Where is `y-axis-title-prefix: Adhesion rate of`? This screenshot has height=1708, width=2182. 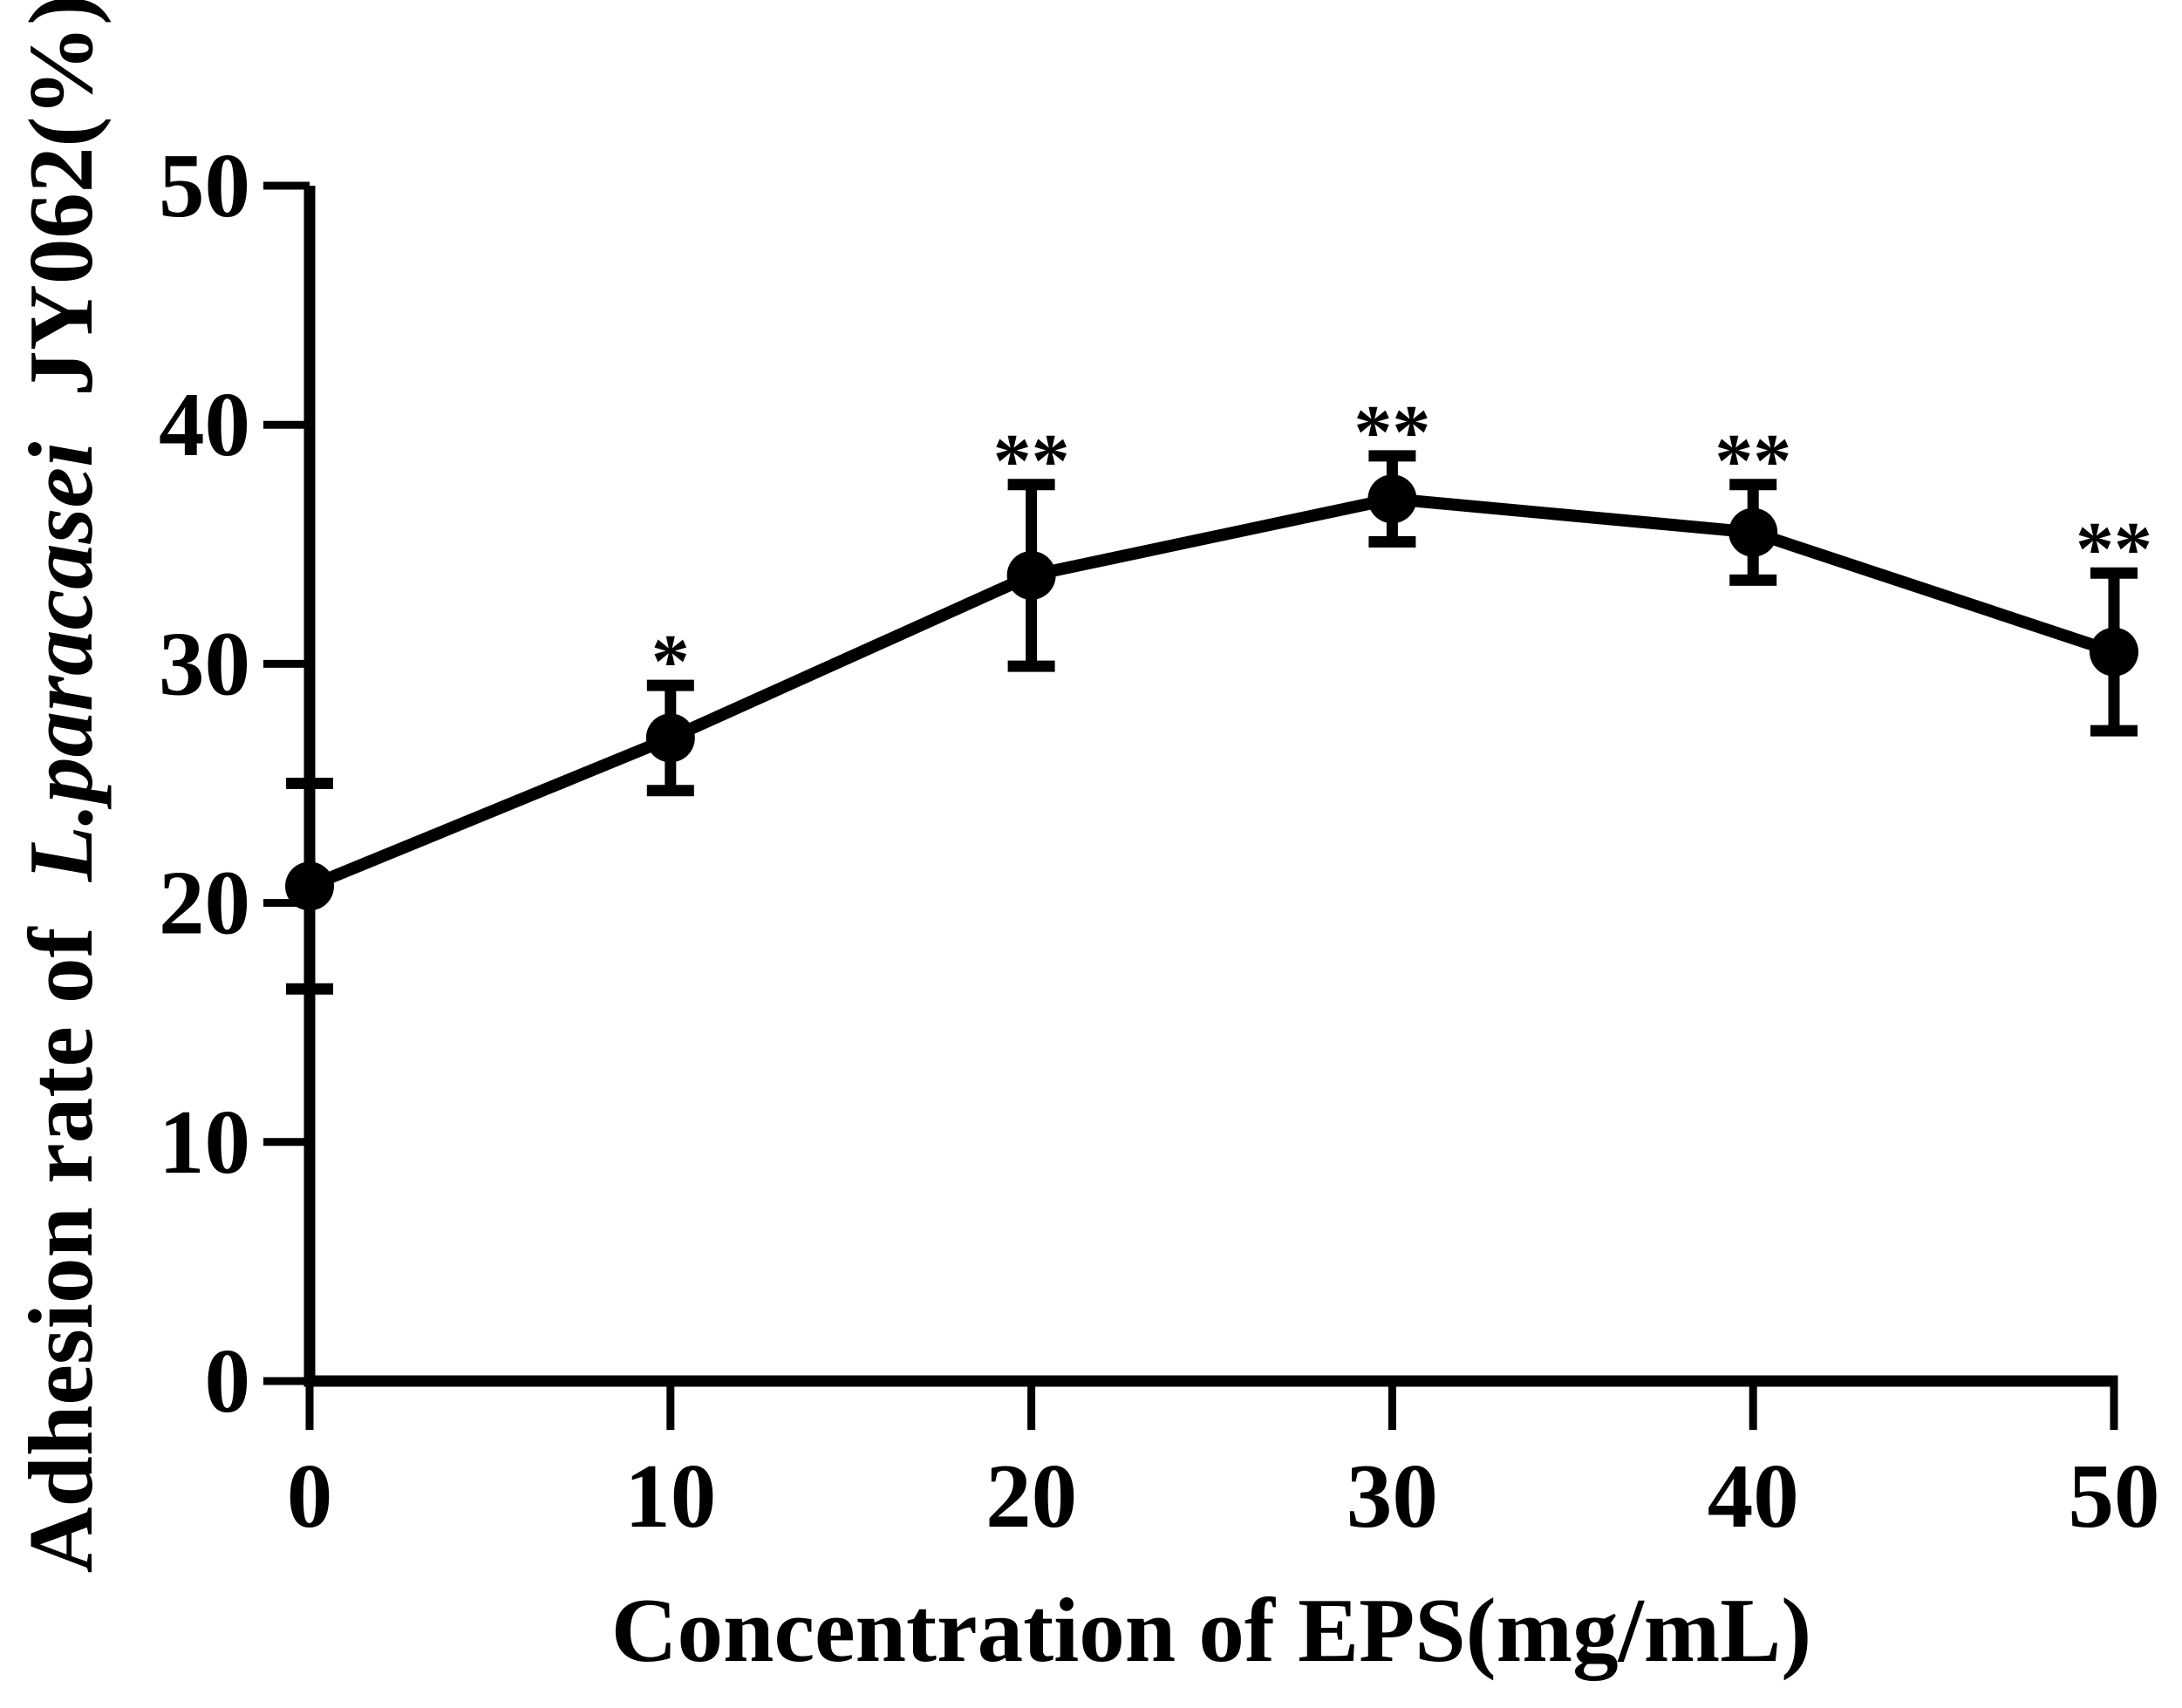 y-axis-title-prefix: Adhesion rate of is located at coordinates (61, 1249).